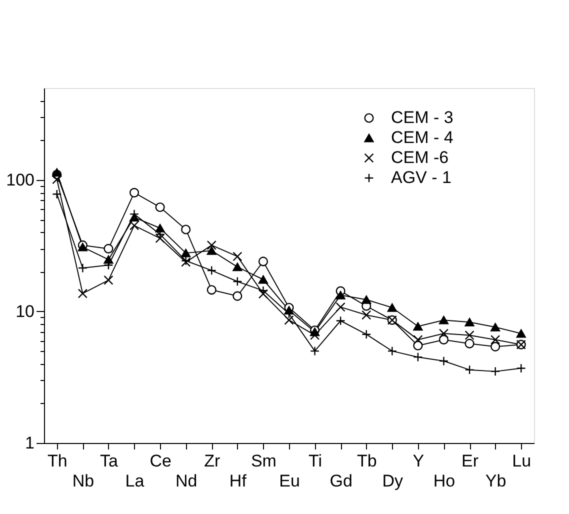 The width and height of the screenshot is (569, 514). Describe the element at coordinates (57, 461) in the screenshot. I see `x-tick-label: Th` at that location.